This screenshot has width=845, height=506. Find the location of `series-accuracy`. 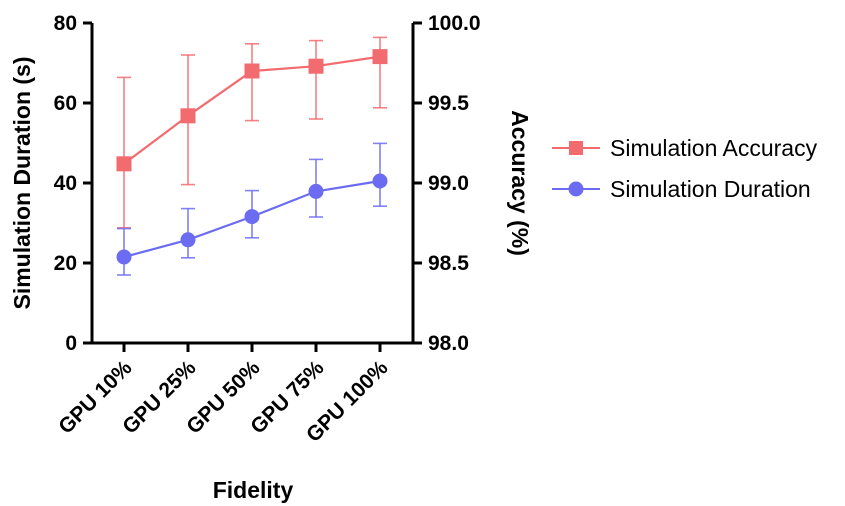

series-accuracy is located at coordinates (252, 132).